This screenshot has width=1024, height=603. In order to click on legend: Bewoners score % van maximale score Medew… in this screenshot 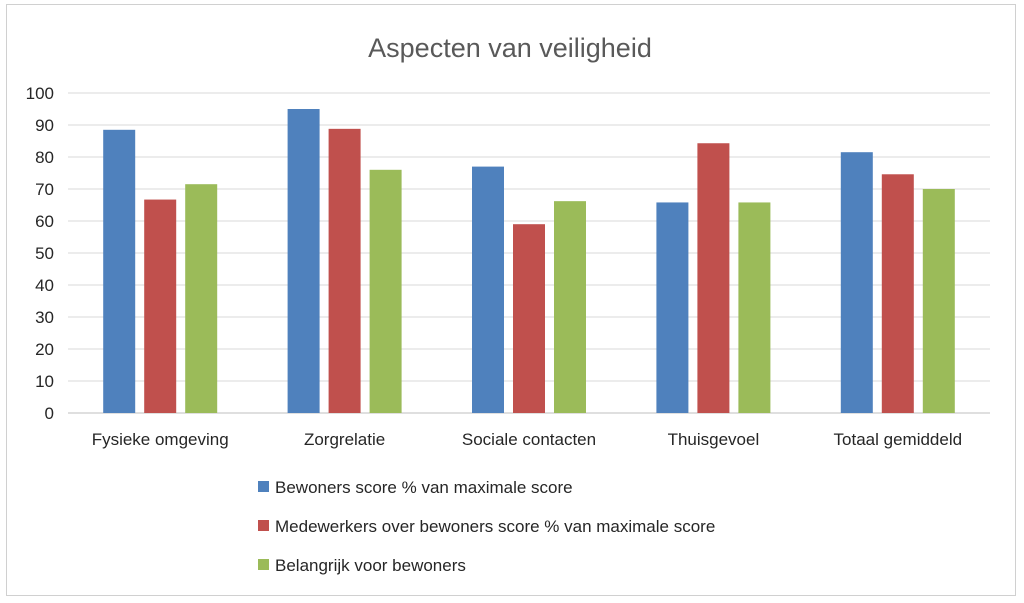, I will do `click(486, 526)`.